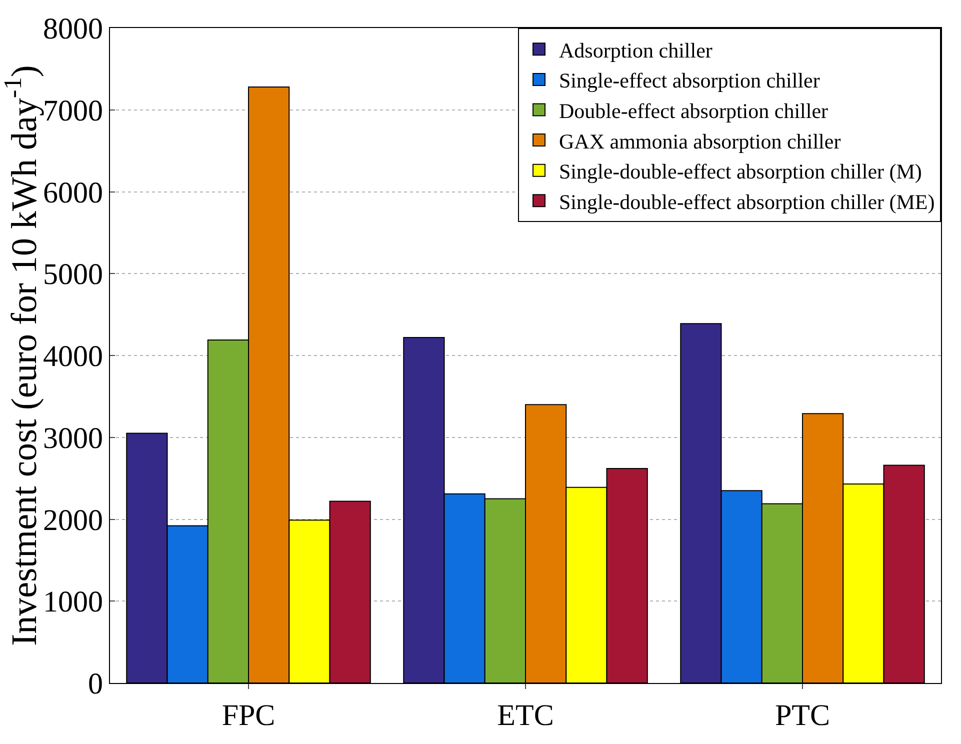  I want to click on y-tick-label: 7000, so click(73, 111).